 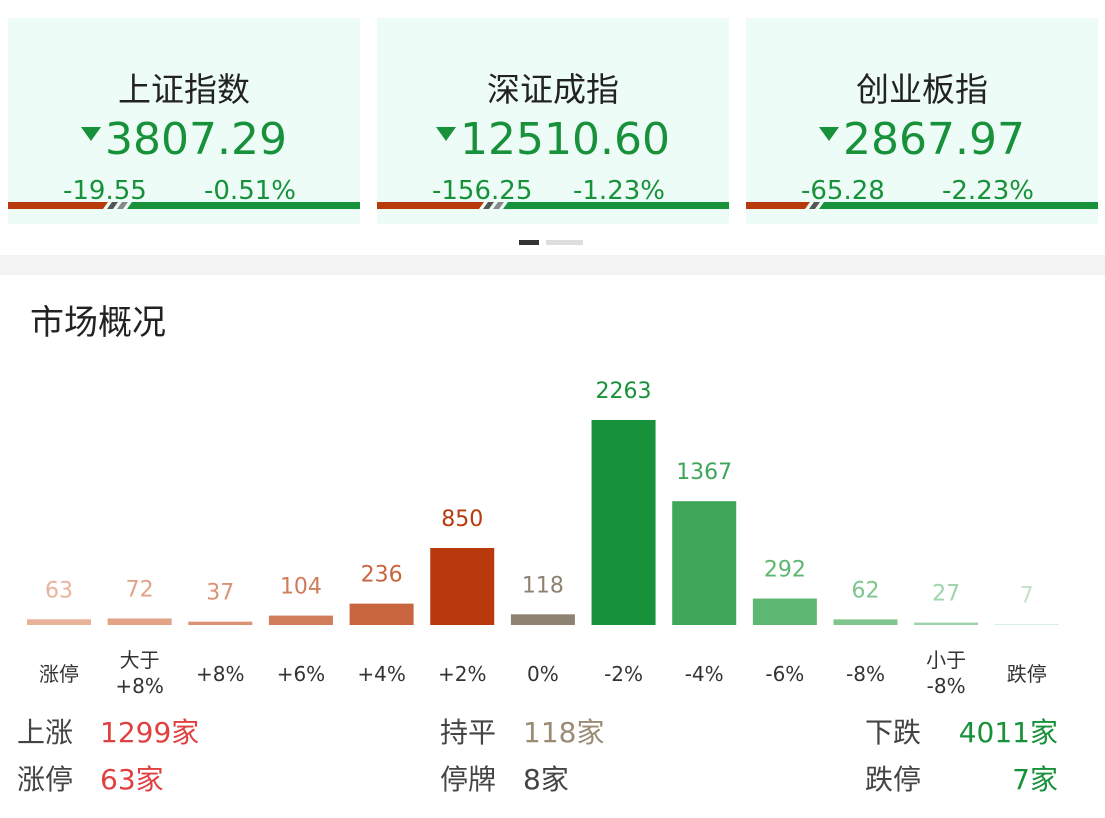 I want to click on category-label: 小于 -8%, so click(x=946, y=673).